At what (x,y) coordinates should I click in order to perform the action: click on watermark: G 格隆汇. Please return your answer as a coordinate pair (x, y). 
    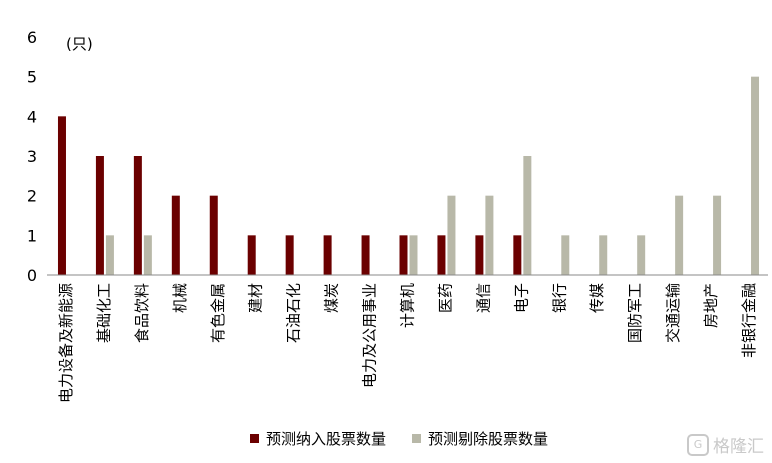
    Looking at the image, I should click on (725, 444).